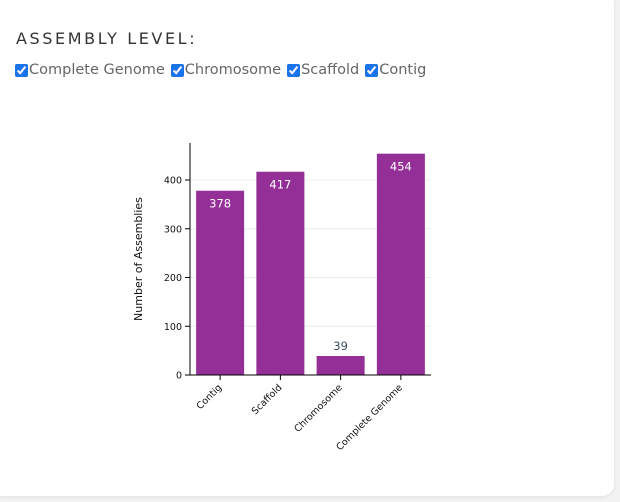  Describe the element at coordinates (220, 282) in the screenshot. I see `bar-contig` at that location.